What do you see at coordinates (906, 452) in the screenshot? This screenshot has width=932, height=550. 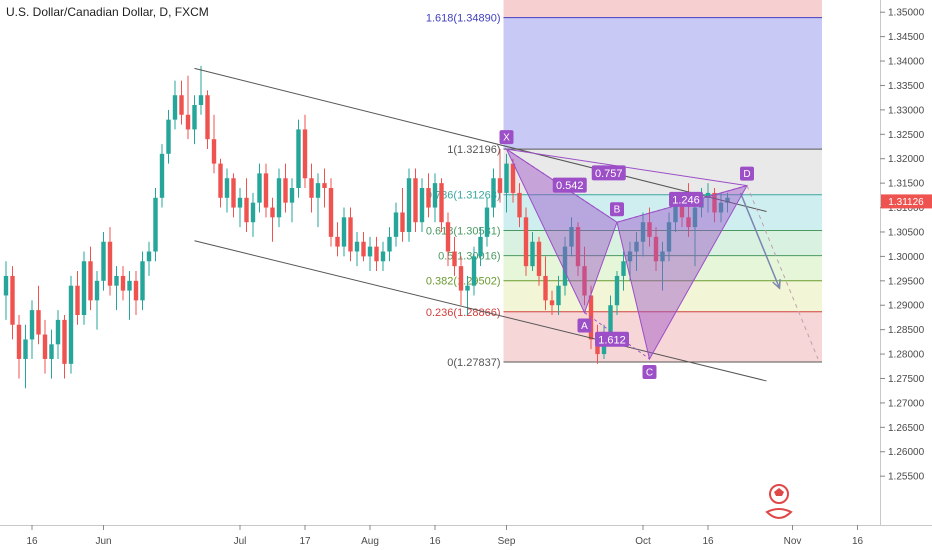 I see `y-tick-label: 1.26000` at bounding box center [906, 452].